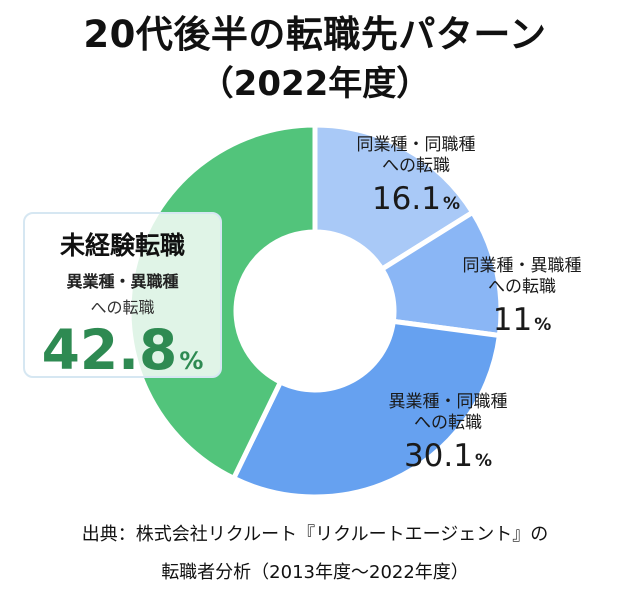 The image size is (630, 594). Describe the element at coordinates (315, 34) in the screenshot. I see `chart-title: 20代後半の転職先パターン` at that location.